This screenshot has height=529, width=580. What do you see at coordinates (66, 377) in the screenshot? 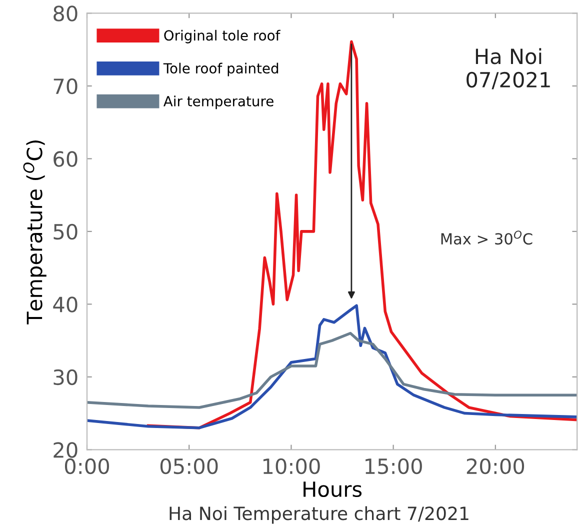
I see `y-tick-label: 30` at bounding box center [66, 377].